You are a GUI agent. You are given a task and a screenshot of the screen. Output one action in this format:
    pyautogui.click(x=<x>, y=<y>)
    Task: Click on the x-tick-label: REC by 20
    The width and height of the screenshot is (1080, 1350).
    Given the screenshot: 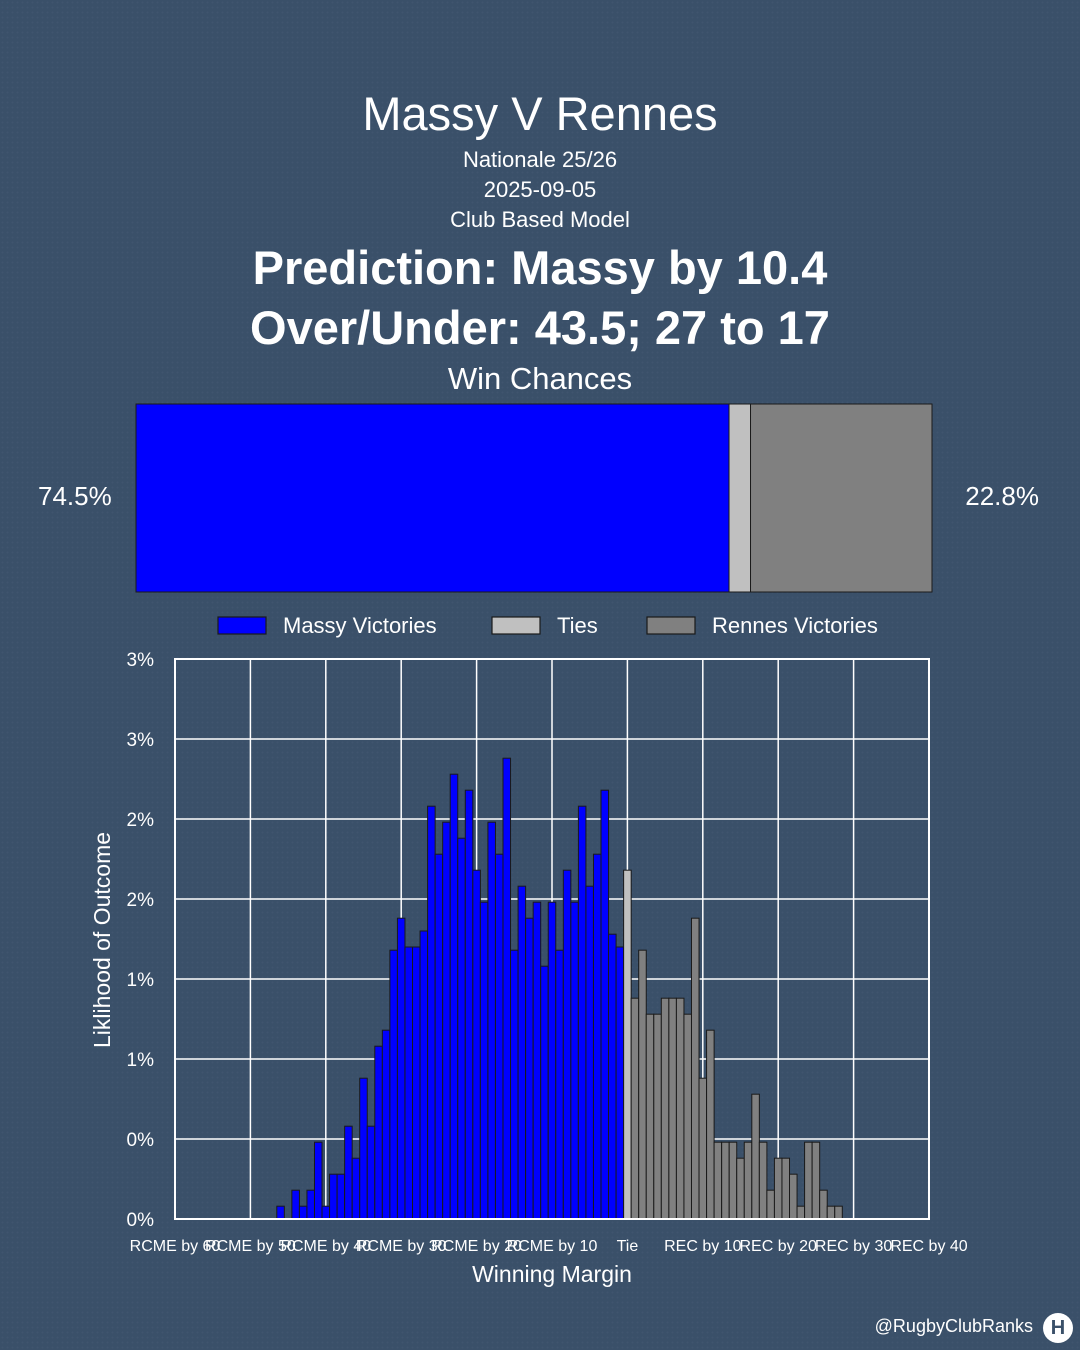 What is the action you would take?
    pyautogui.click(x=778, y=1246)
    